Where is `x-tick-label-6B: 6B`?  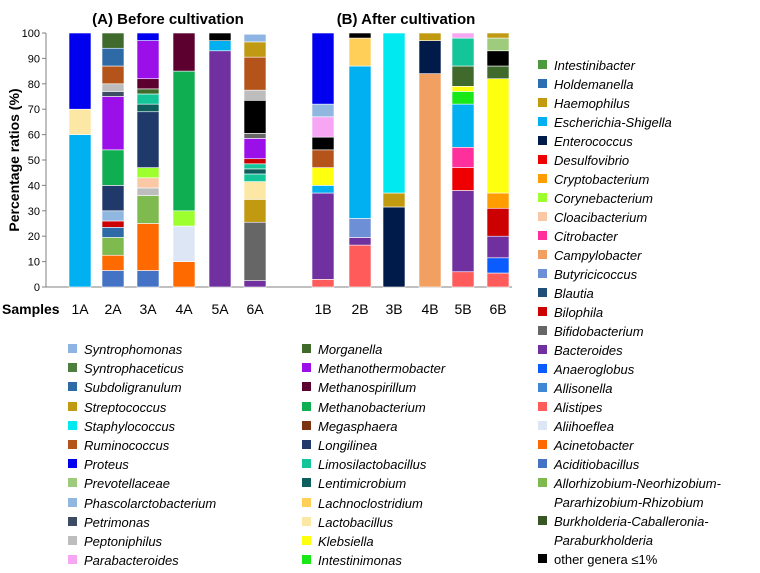 x-tick-label-6B: 6B is located at coordinates (497, 309).